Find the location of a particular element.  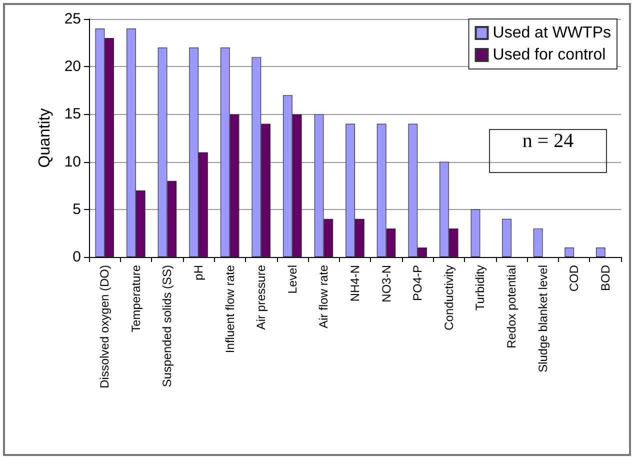

legend-label: Used at WWTPs is located at coordinates (551, 33).